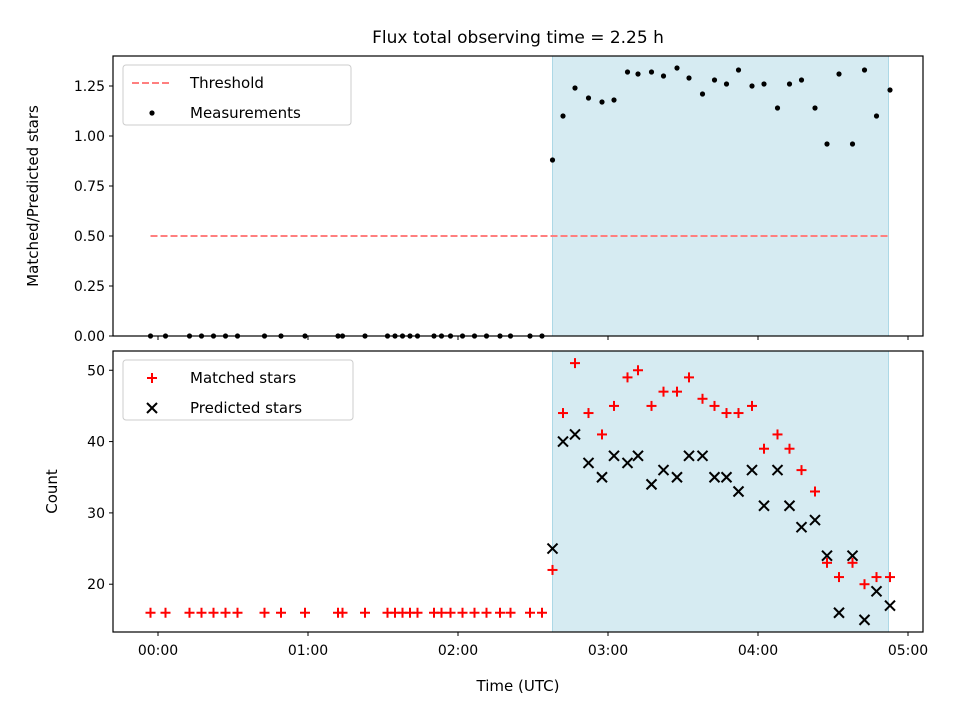 Image resolution: width=960 pixels, height=720 pixels. Describe the element at coordinates (96, 371) in the screenshot. I see `y-tick-label: 50` at that location.